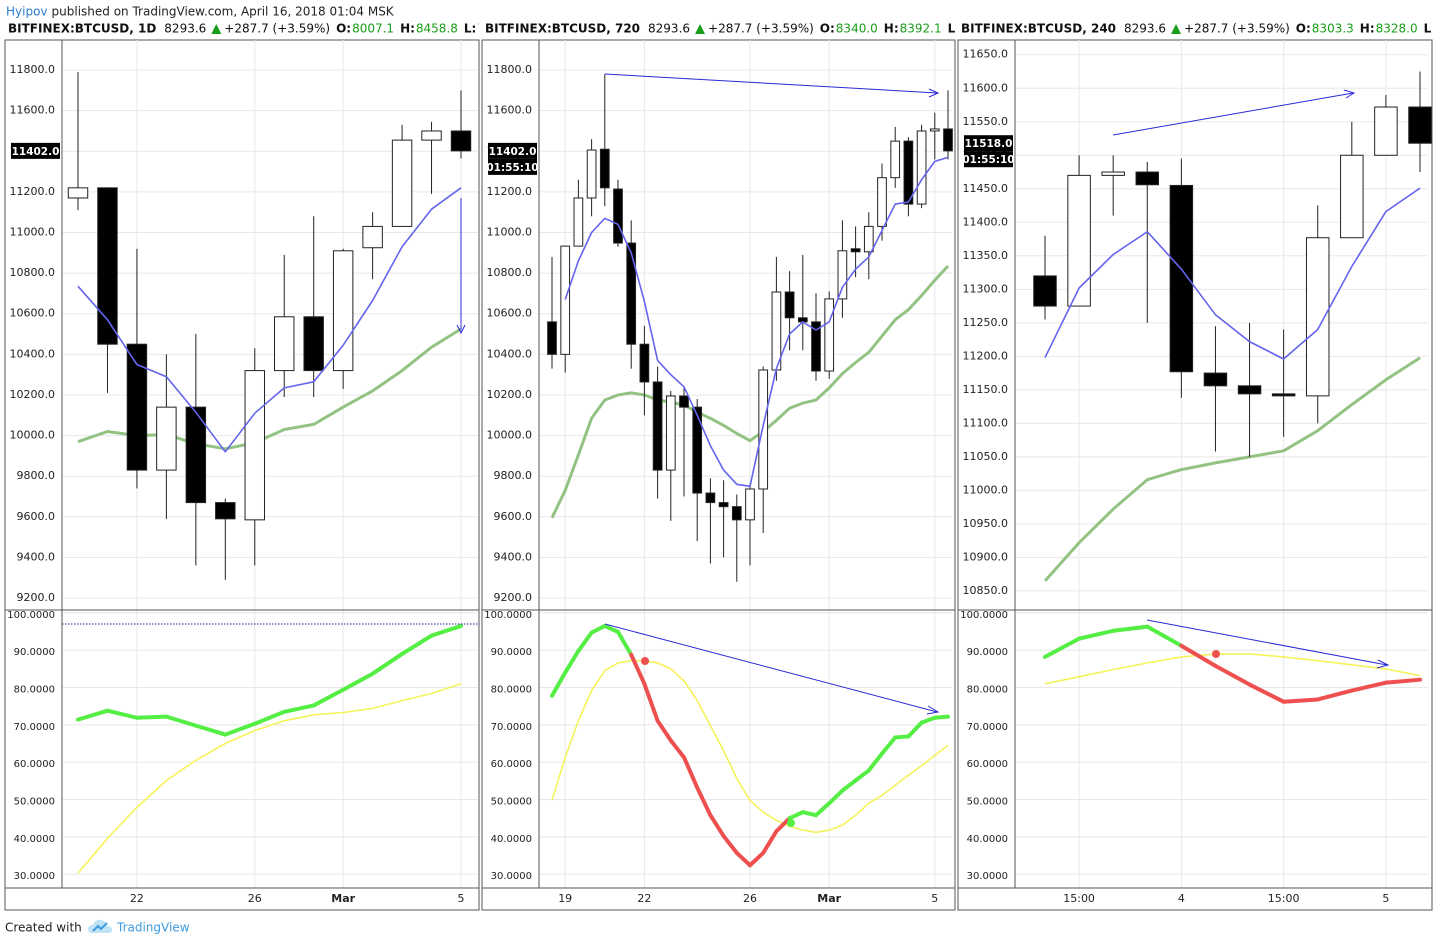 Image resolution: width=1435 pixels, height=945 pixels. What do you see at coordinates (986, 489) in the screenshot?
I see `y-tick-label: 11000.0` at bounding box center [986, 489].